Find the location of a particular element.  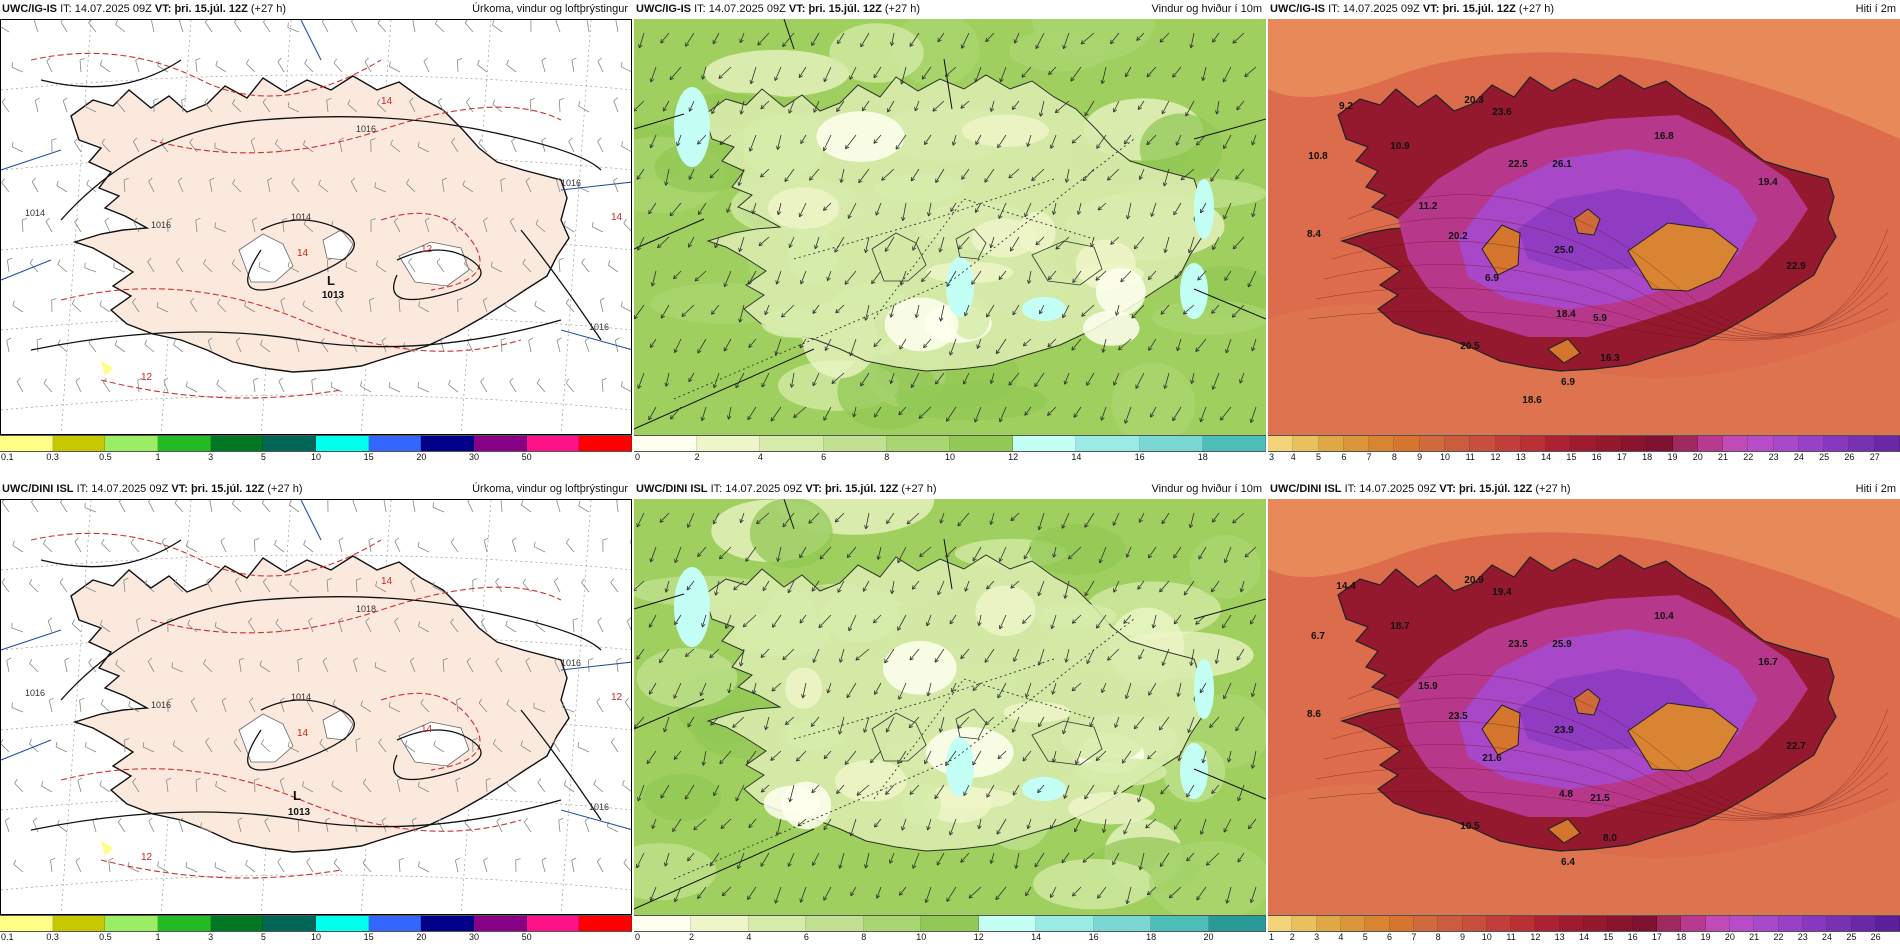

boundary-line is located at coordinates (311, 40).